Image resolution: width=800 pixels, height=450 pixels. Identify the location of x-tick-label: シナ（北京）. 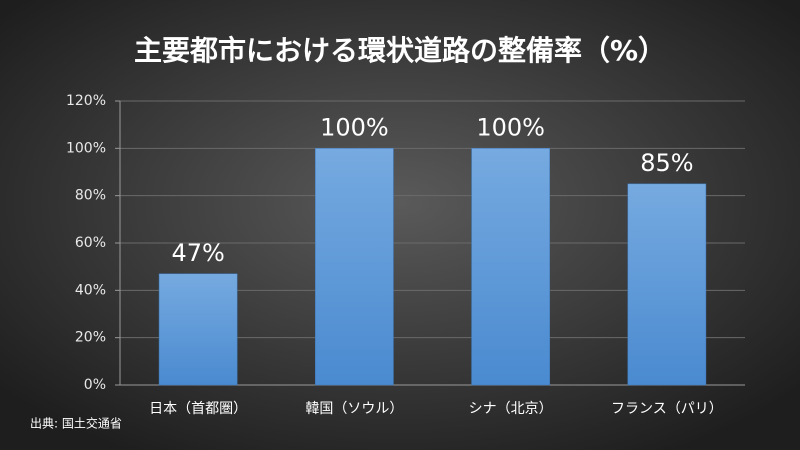
(511, 409).